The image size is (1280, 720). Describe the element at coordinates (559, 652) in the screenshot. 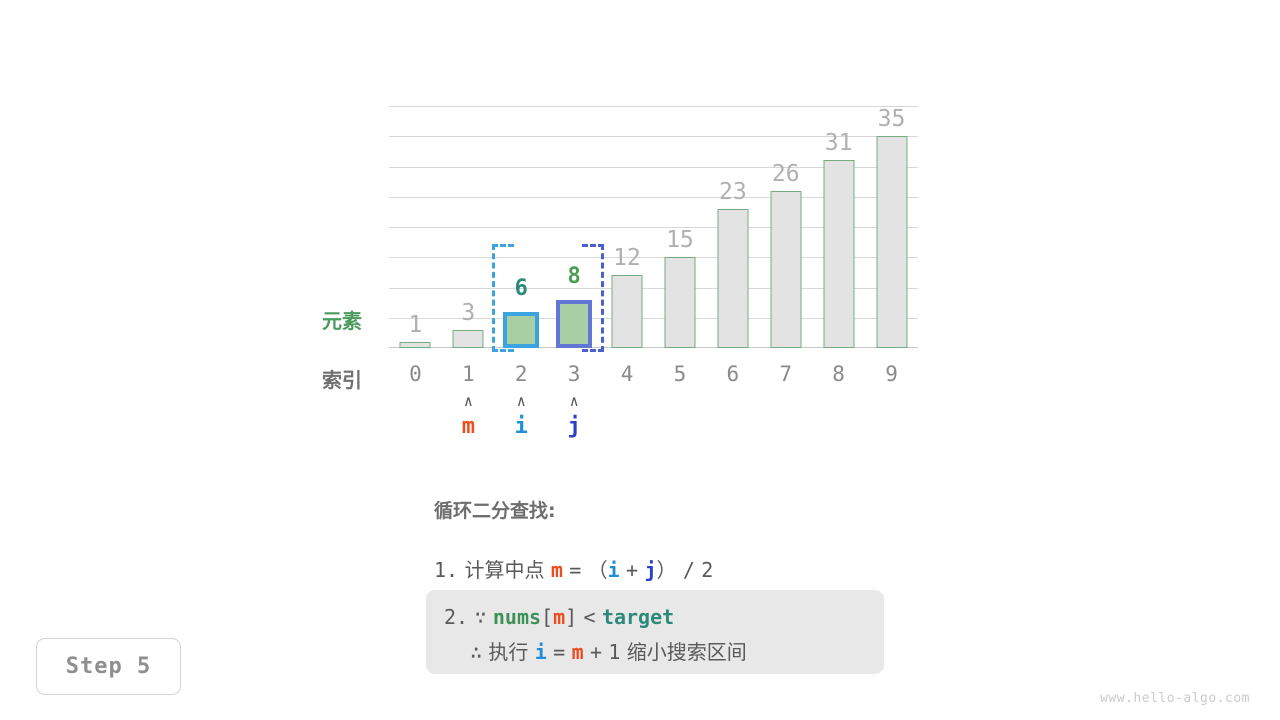

I see `step2-equals: =` at that location.